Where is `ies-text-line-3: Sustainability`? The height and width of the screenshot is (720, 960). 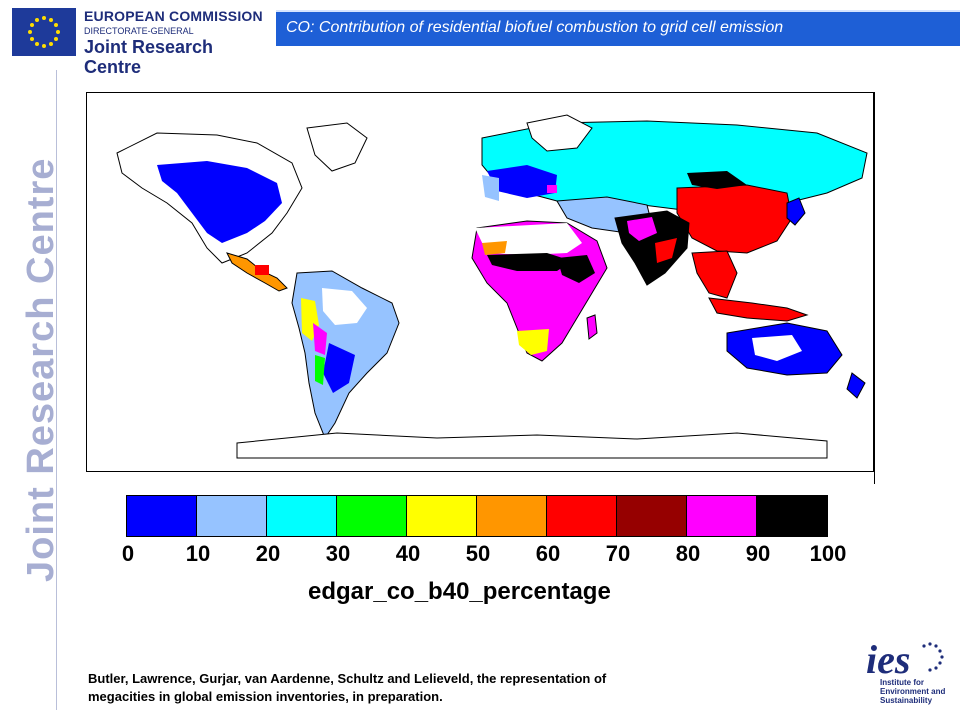
ies-text-line-3: Sustainability is located at coordinates (906, 700).